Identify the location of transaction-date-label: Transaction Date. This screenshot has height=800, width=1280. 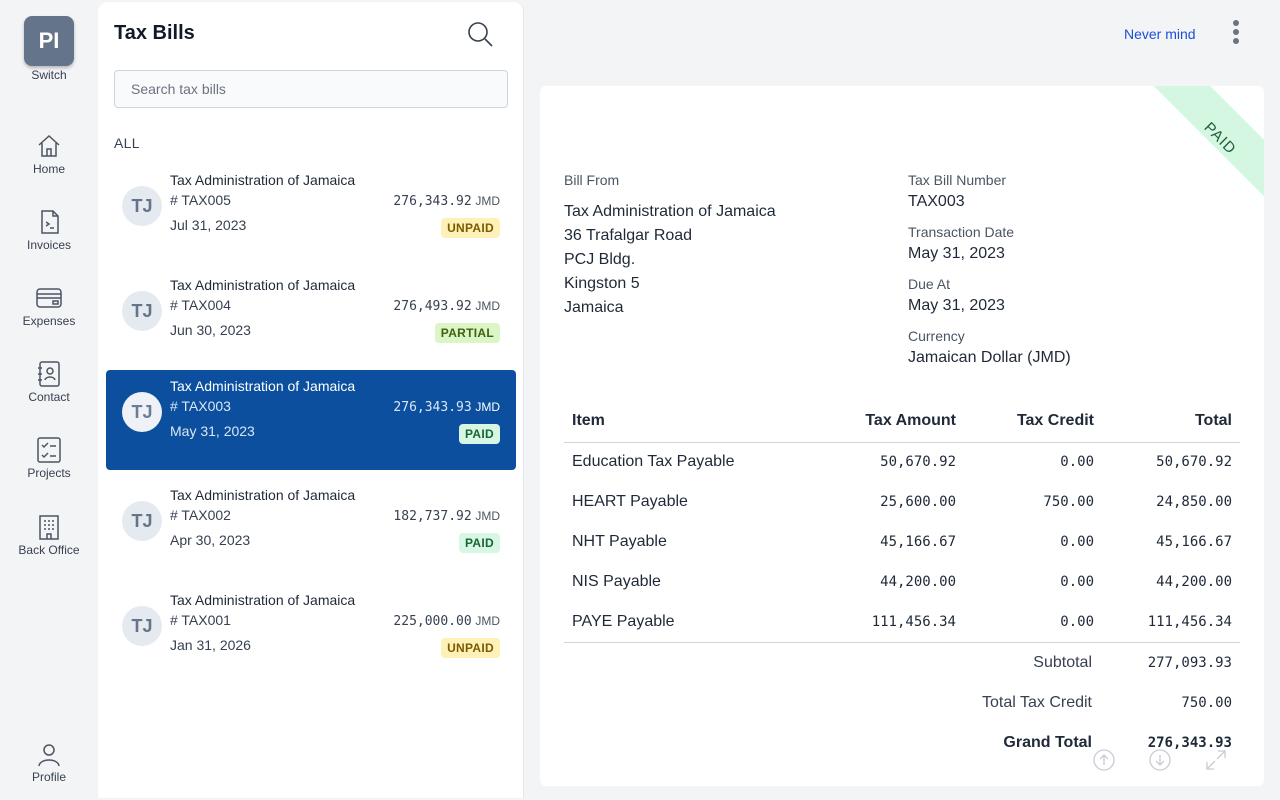
(961, 232).